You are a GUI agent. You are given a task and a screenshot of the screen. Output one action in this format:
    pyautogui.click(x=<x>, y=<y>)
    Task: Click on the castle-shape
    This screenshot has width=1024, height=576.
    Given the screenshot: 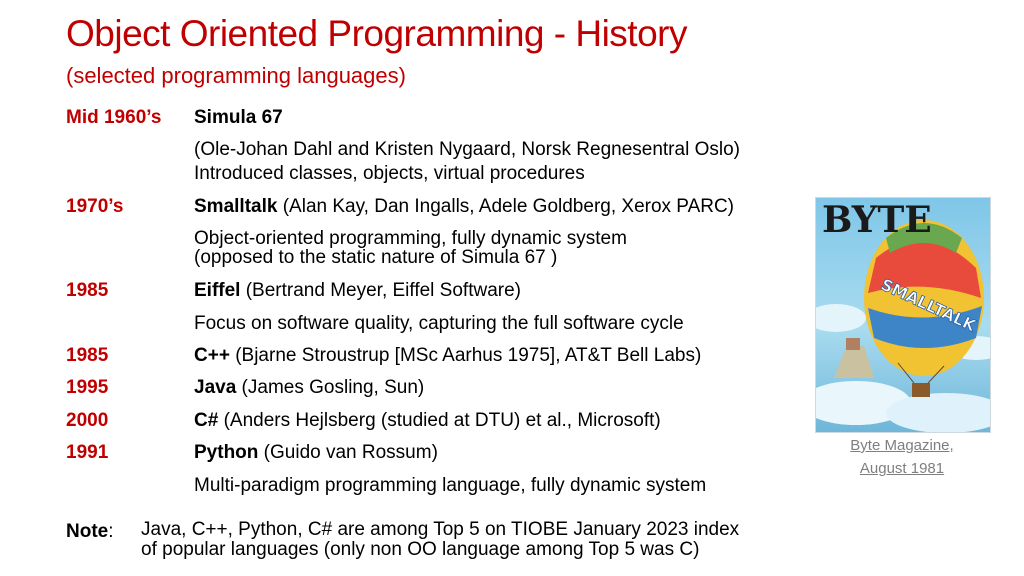 What is the action you would take?
    pyautogui.click(x=853, y=344)
    